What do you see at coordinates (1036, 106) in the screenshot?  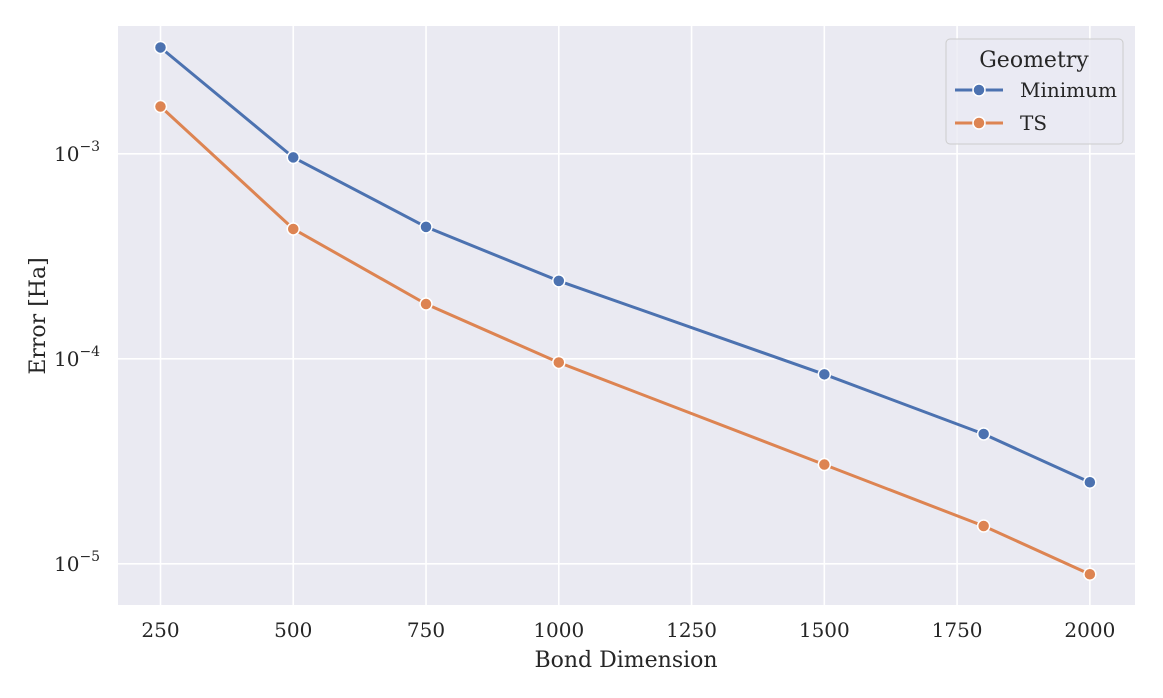 I see `legend-entries: Minimum TS` at bounding box center [1036, 106].